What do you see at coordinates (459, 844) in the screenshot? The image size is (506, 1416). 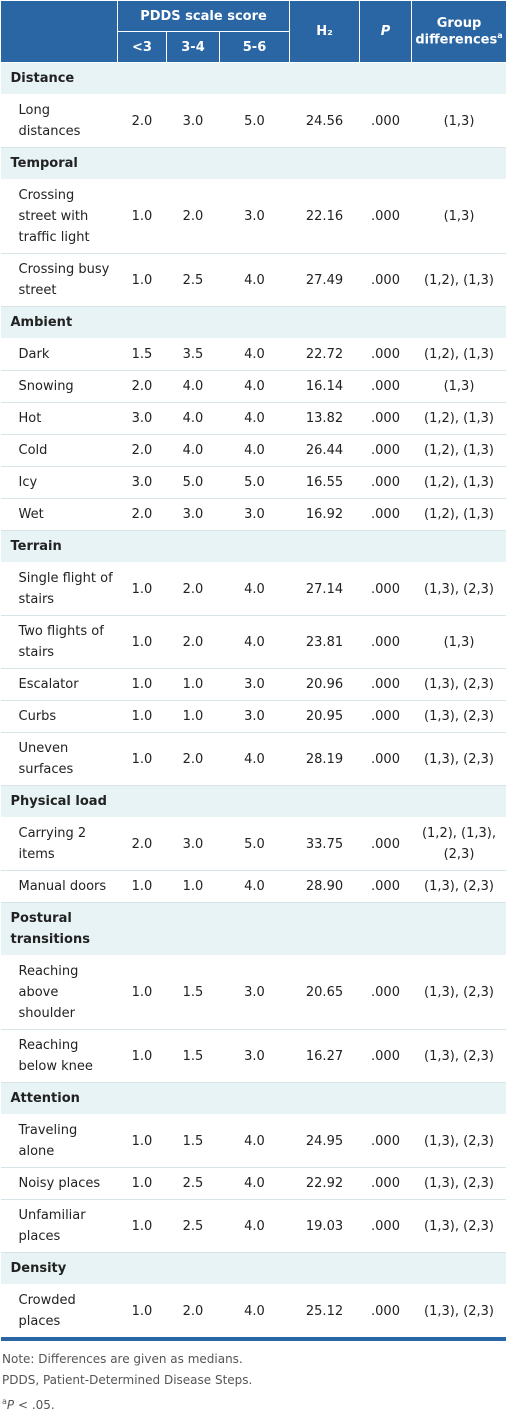 I see `cell: (1,2), (1,3), (2,3)` at bounding box center [459, 844].